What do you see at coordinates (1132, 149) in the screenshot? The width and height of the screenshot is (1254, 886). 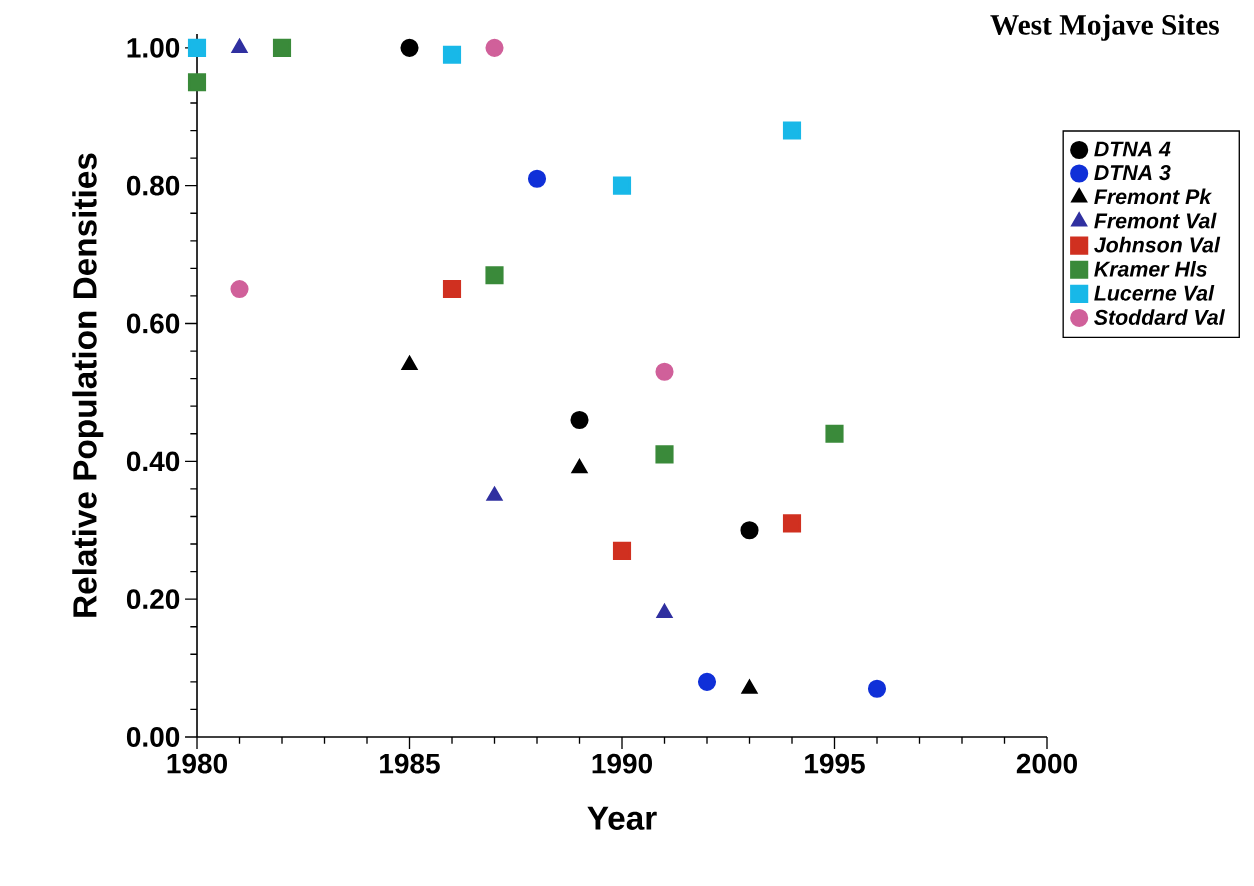 I see `legend-label: DTNA 4` at bounding box center [1132, 149].